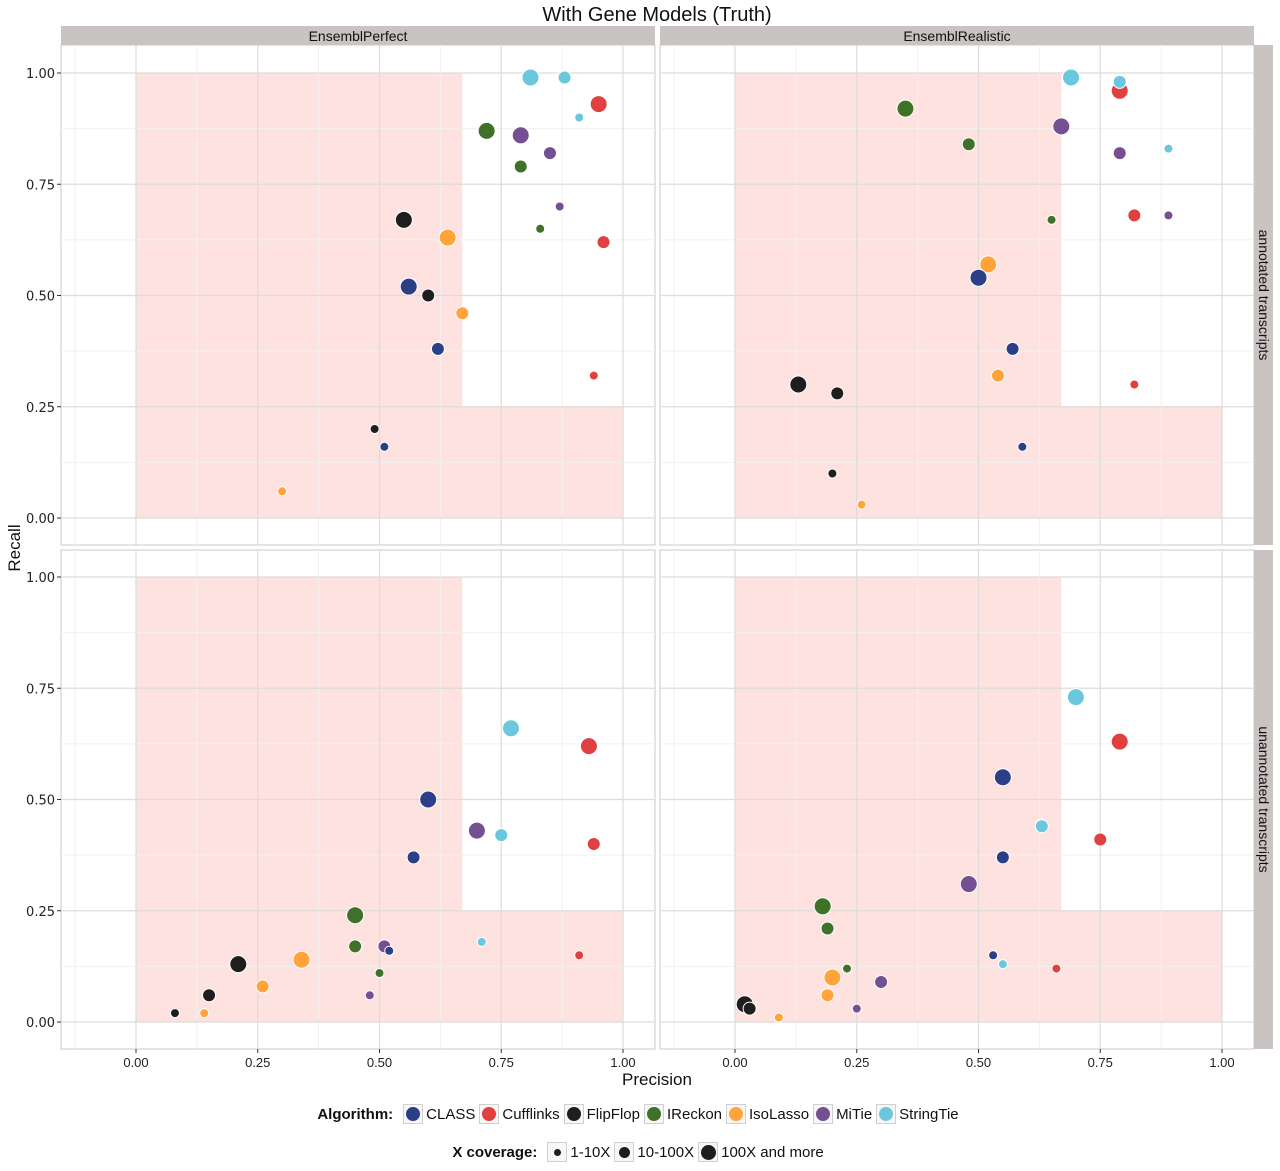  Describe the element at coordinates (929, 1114) in the screenshot. I see `legend-label: StringTie` at that location.